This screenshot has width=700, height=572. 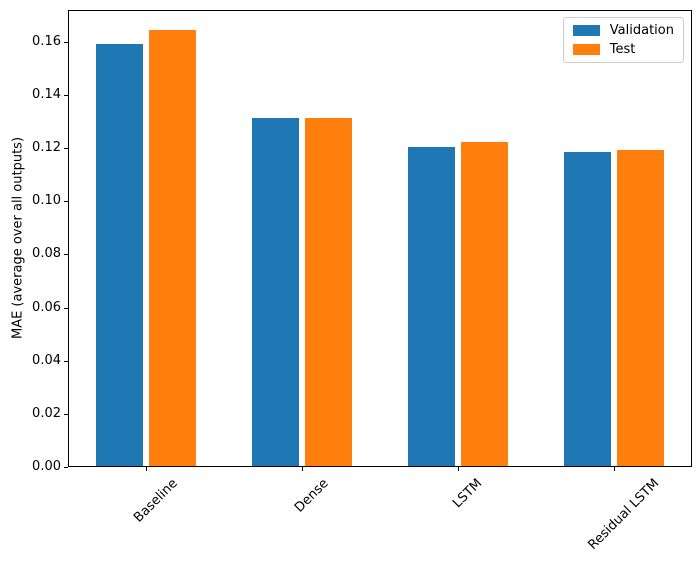 What do you see at coordinates (46, 307) in the screenshot?
I see `y-tick-label: 0.06` at bounding box center [46, 307].